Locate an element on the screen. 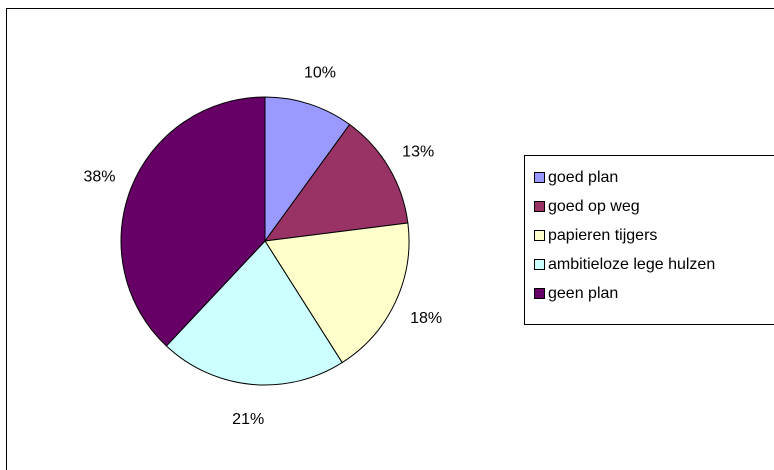  pie-slice-goed-op-weg is located at coordinates (336, 182).